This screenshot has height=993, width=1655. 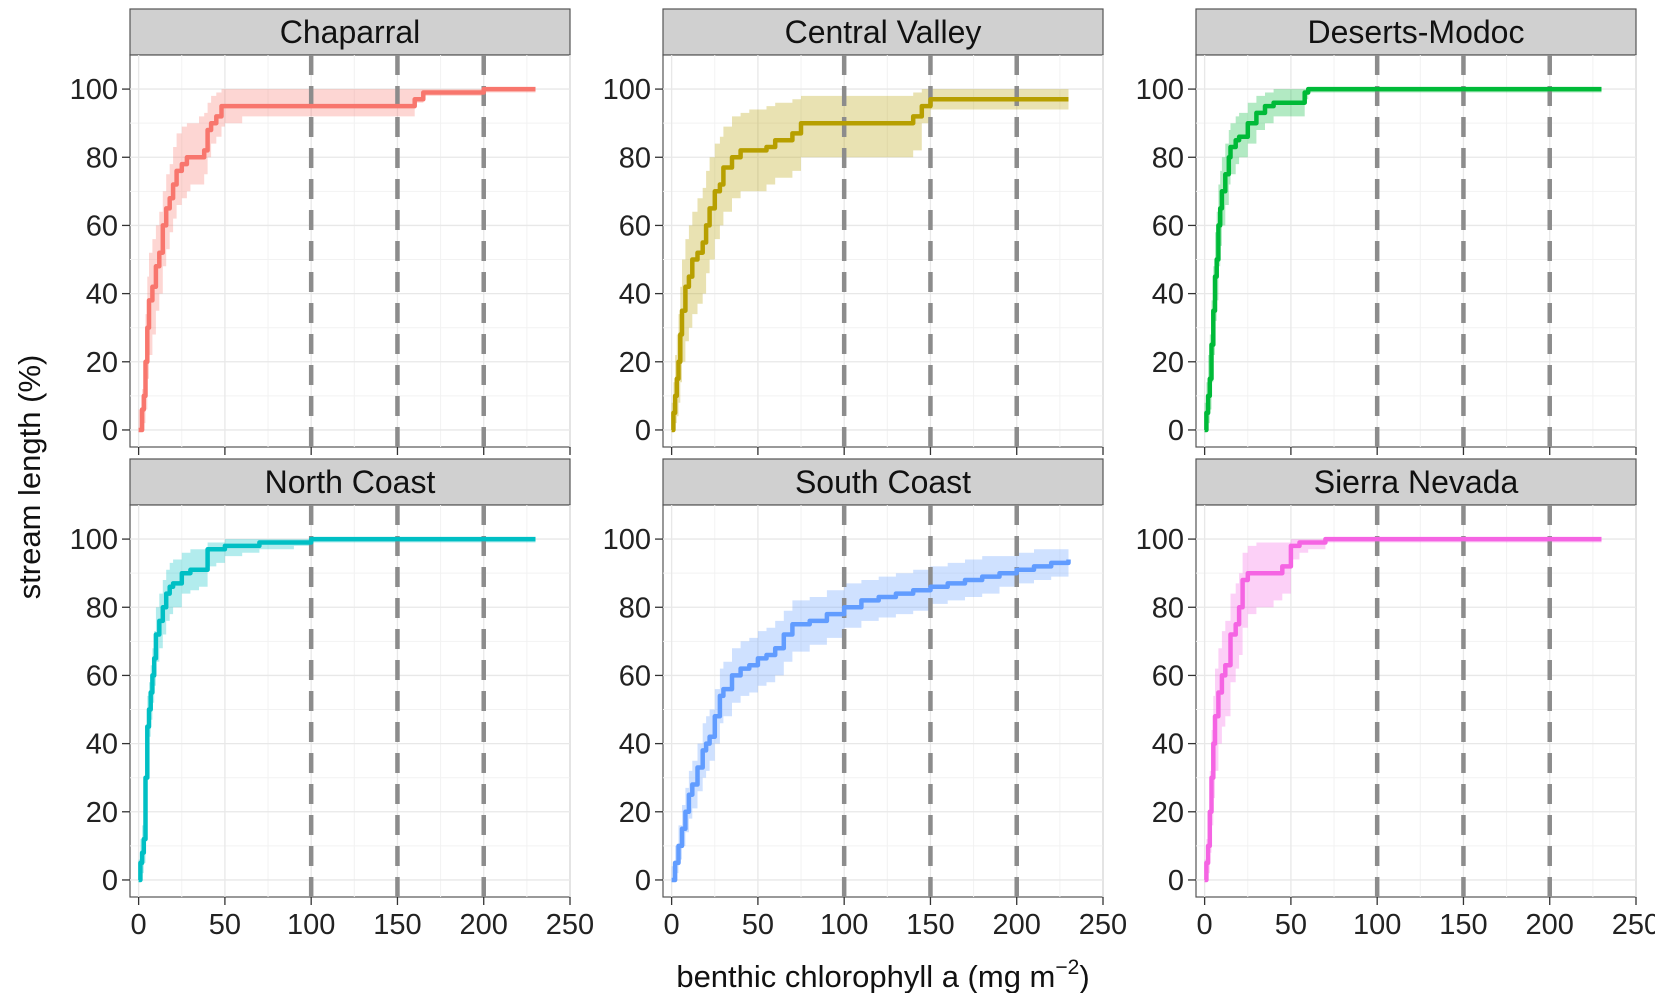 I want to click on confidence-band-deserts-modoc, so click(x=1403, y=259).